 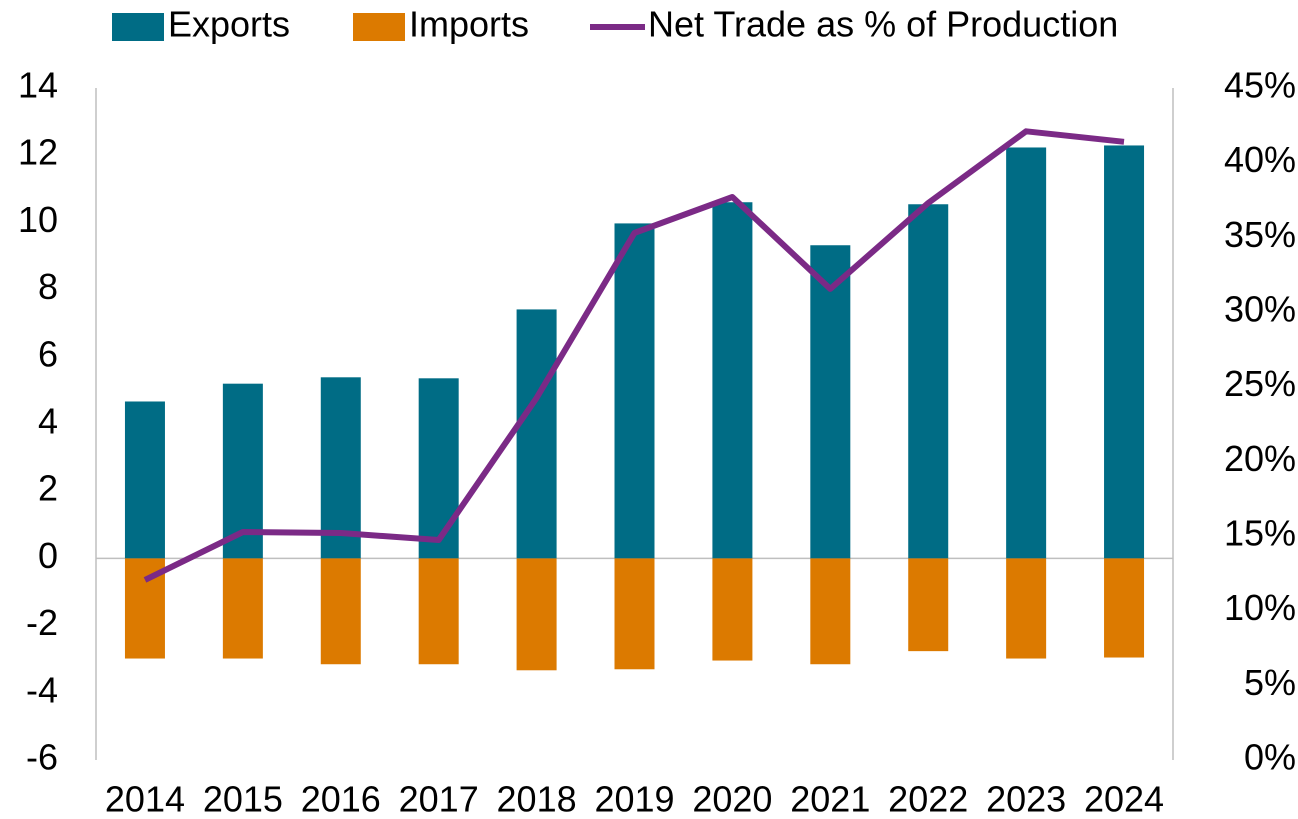 I want to click on x-tick-label: 2020, so click(x=732, y=799).